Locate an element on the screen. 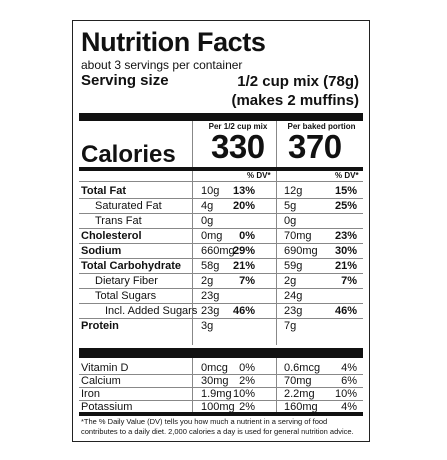  mineral-amount-col1: 30mg is located at coordinates (215, 381).